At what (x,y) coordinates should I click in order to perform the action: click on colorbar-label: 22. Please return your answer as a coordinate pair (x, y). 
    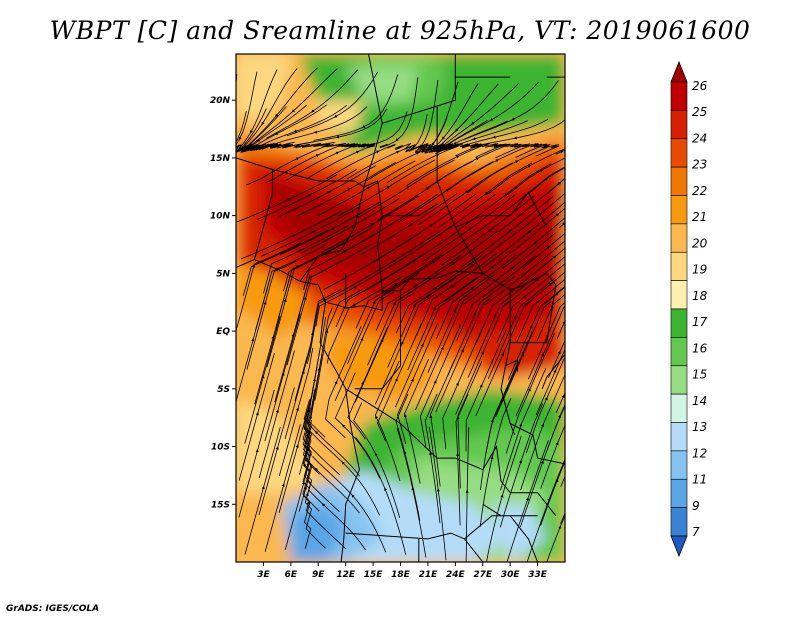
    Looking at the image, I should click on (699, 191).